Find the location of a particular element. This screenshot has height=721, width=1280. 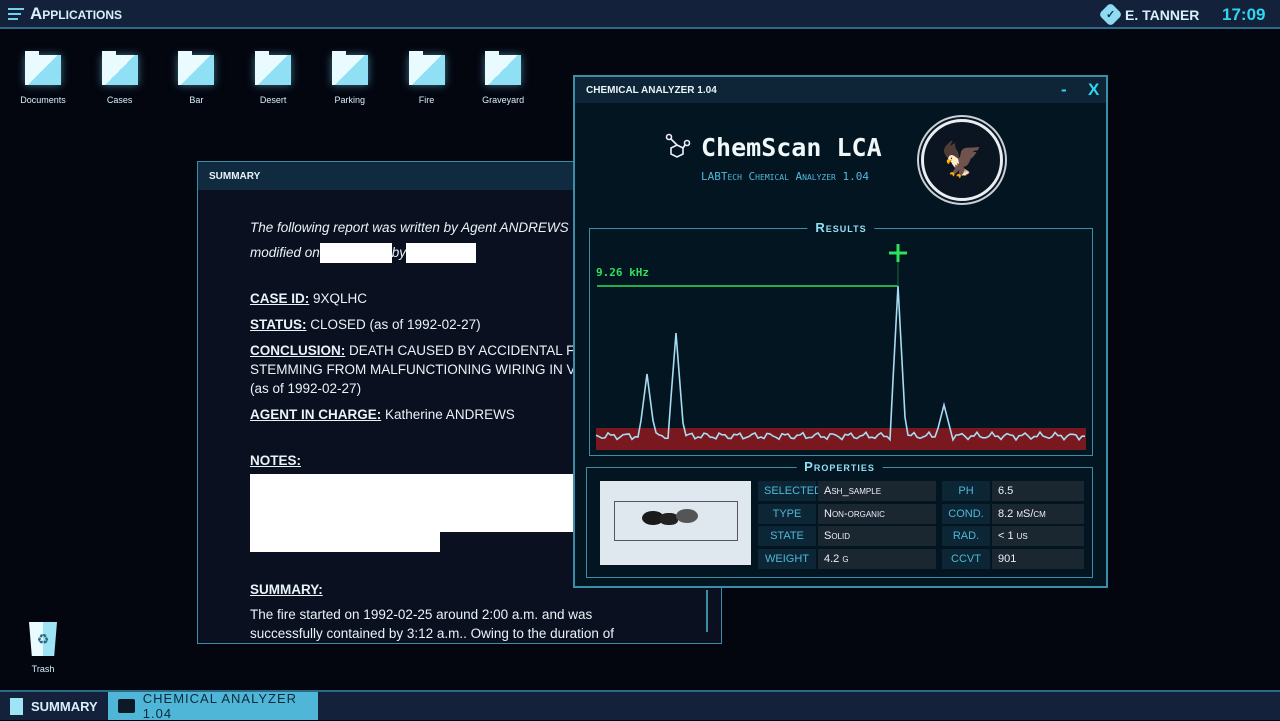

property-value: < 1 us is located at coordinates (1038, 536).